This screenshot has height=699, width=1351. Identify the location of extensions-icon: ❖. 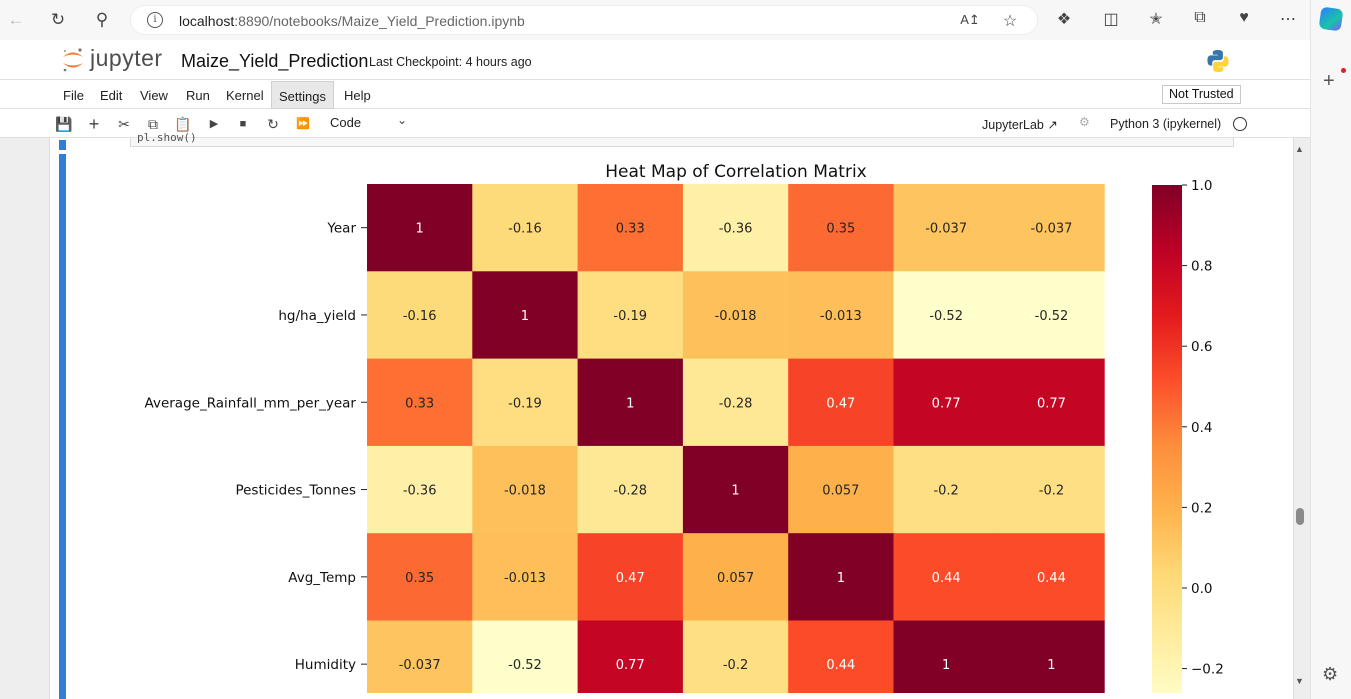
(1064, 19).